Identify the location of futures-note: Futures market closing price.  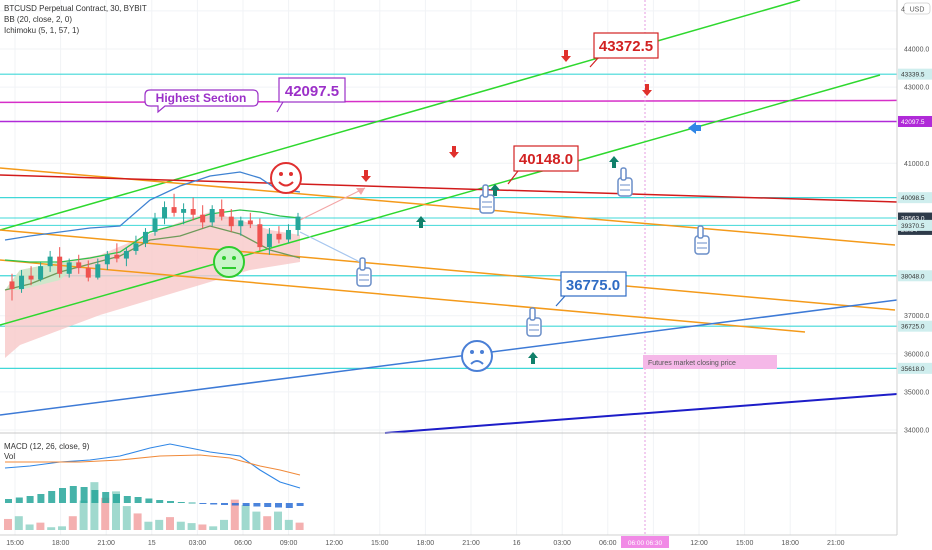
(710, 362).